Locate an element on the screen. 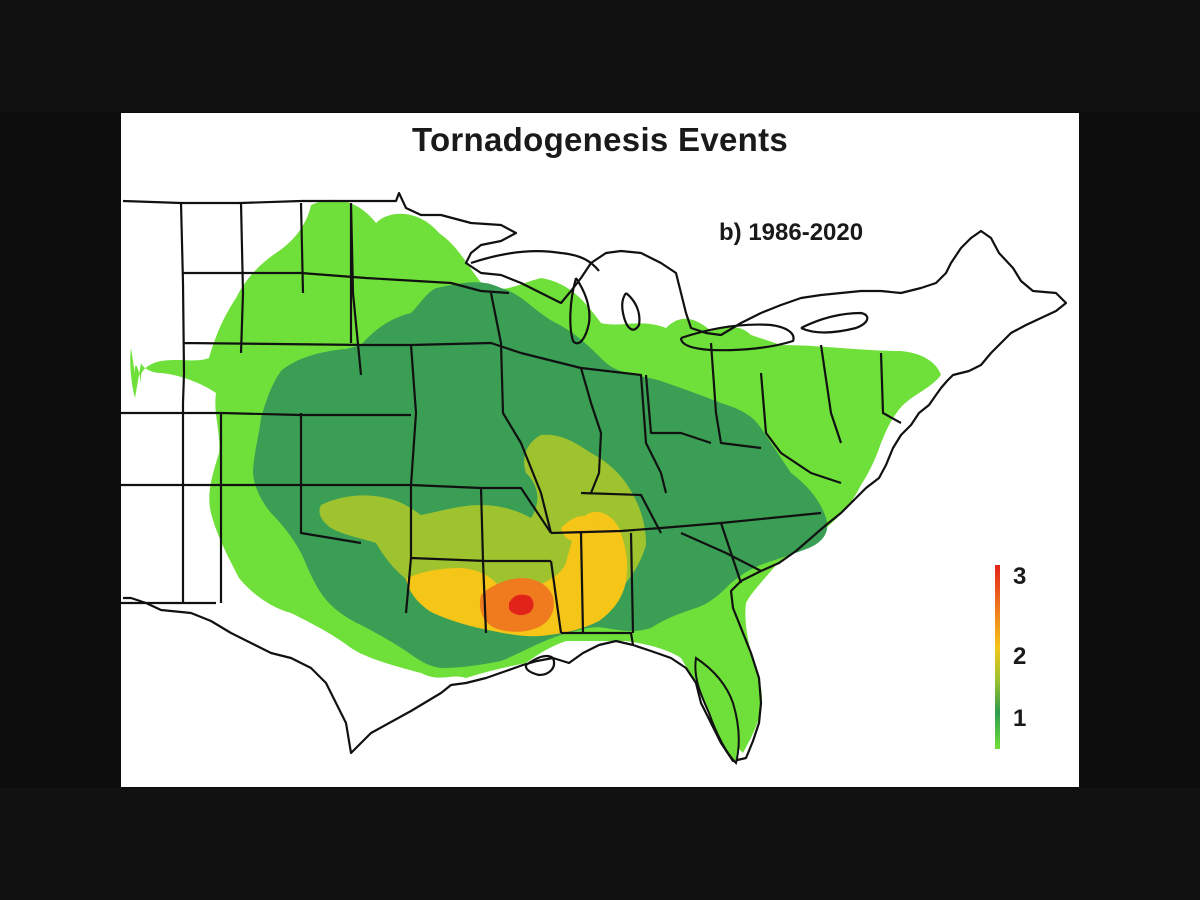  great-lakes is located at coordinates (669, 300).